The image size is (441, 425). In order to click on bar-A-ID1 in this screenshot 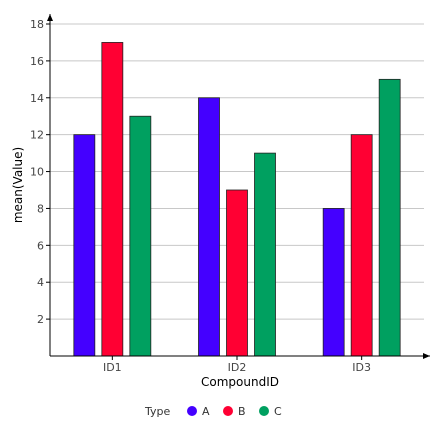, I will do `click(84, 245)`.